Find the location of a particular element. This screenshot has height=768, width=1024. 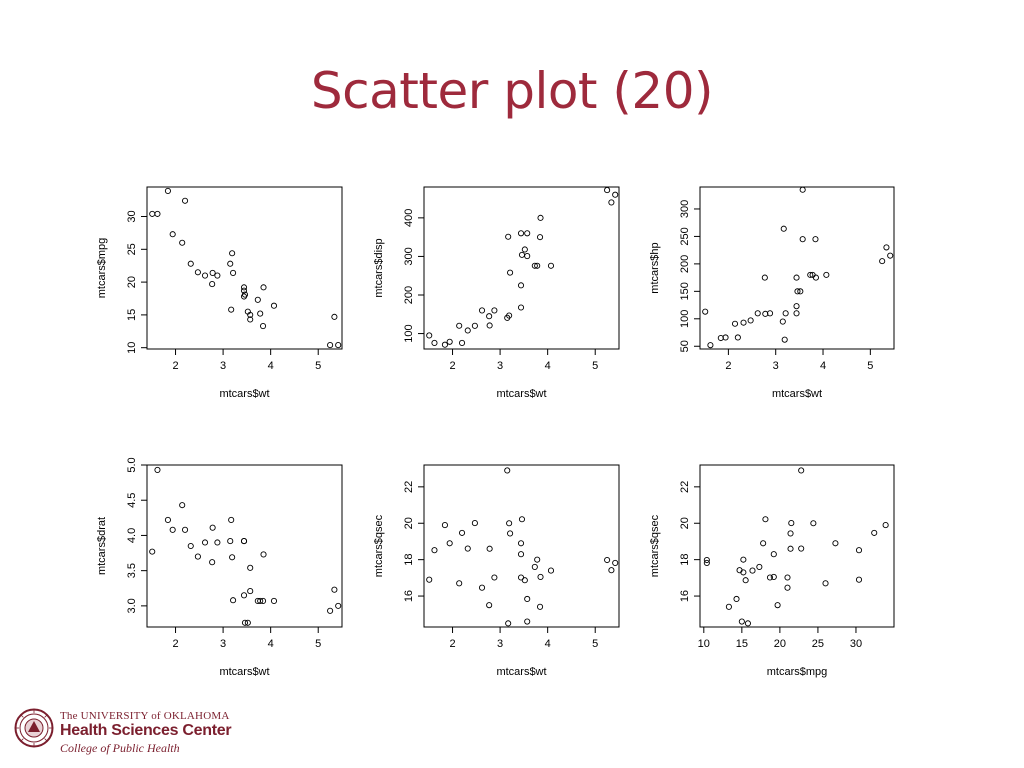

y-tick-label: 4.0 is located at coordinates (132, 535).